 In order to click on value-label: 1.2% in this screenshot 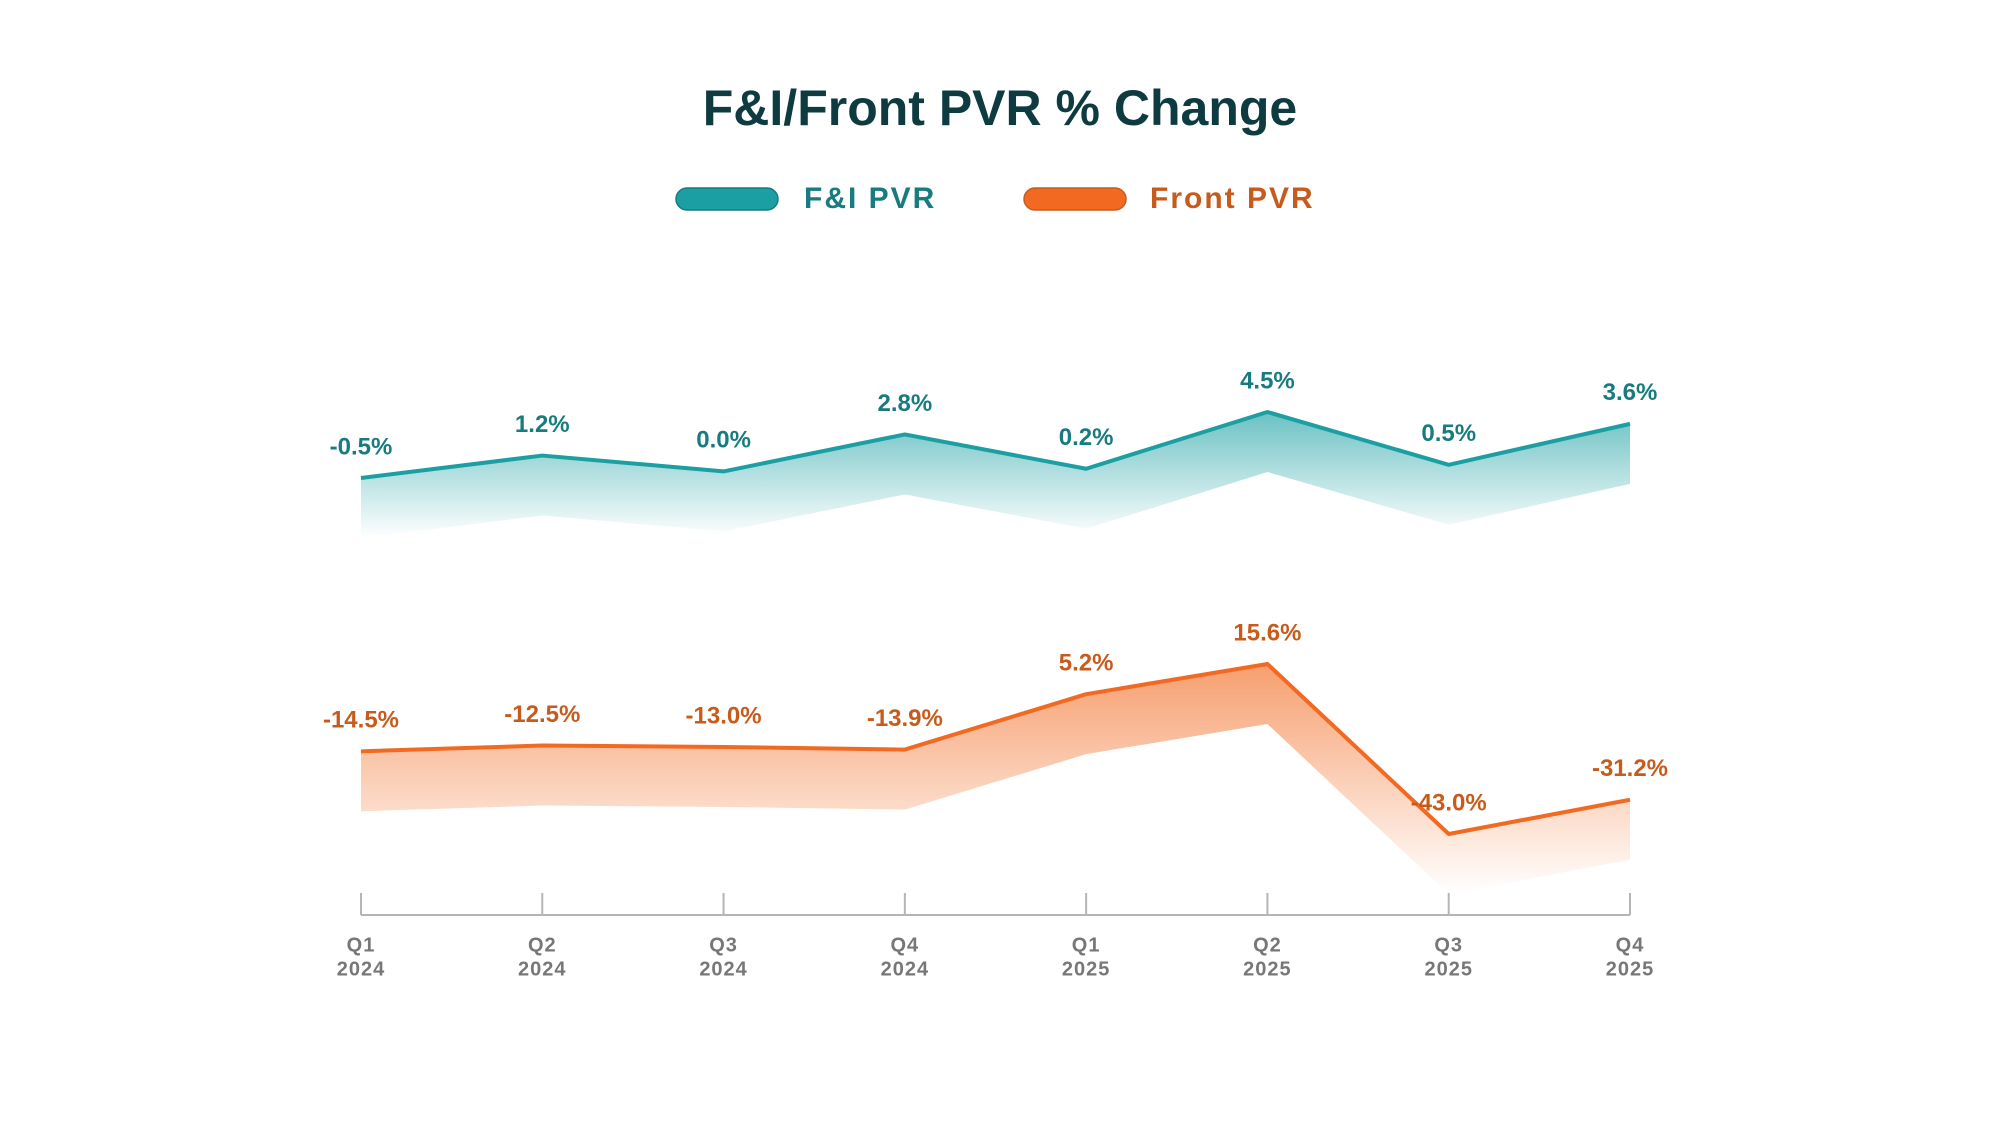, I will do `click(542, 424)`.